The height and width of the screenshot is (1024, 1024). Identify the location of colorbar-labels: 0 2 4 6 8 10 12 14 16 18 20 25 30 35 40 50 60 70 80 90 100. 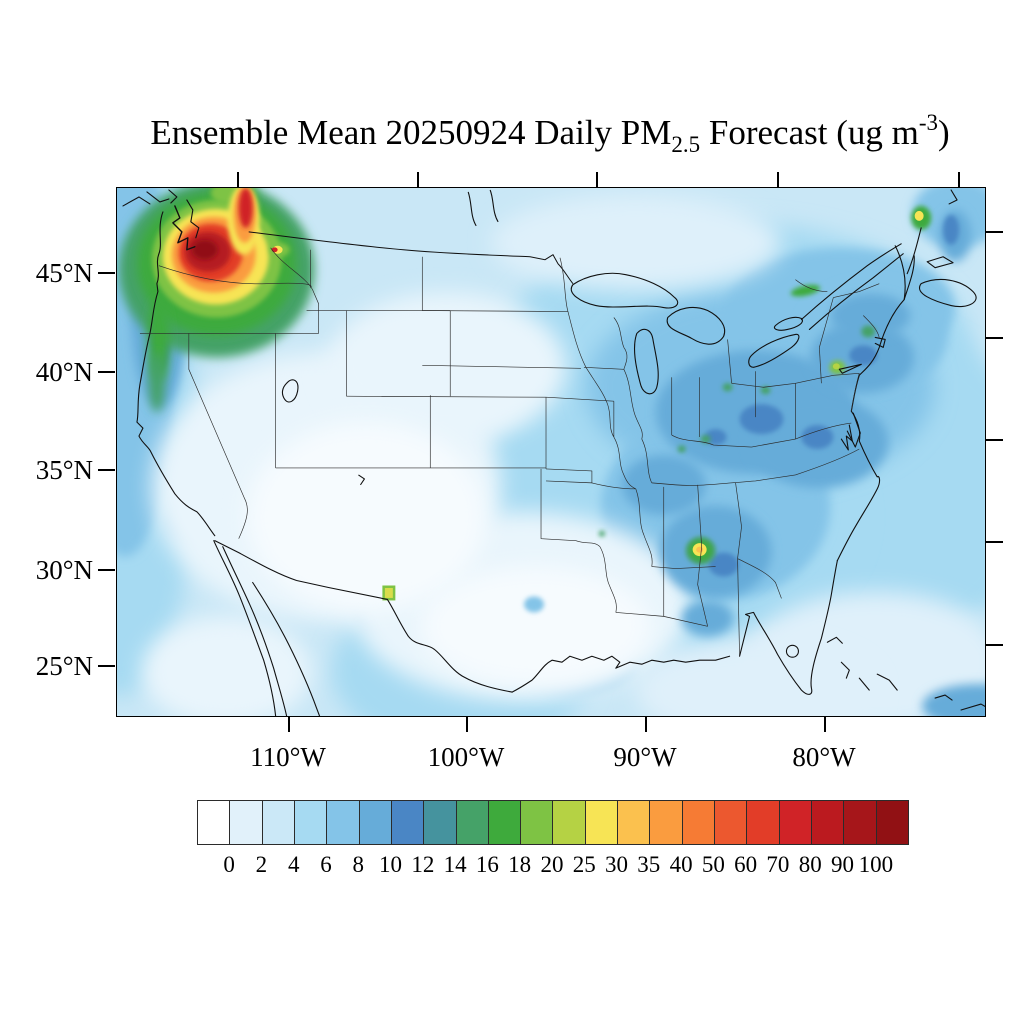
(553, 865).